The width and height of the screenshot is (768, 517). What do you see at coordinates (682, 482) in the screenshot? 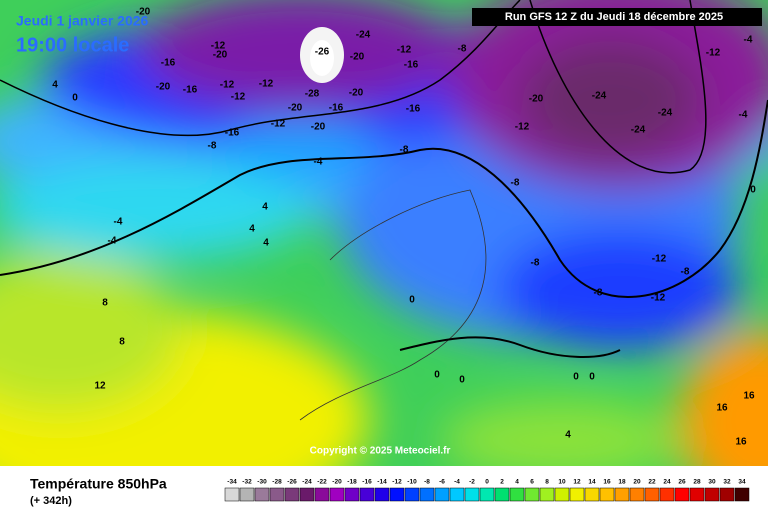
I see `scale-label: 26` at bounding box center [682, 482].